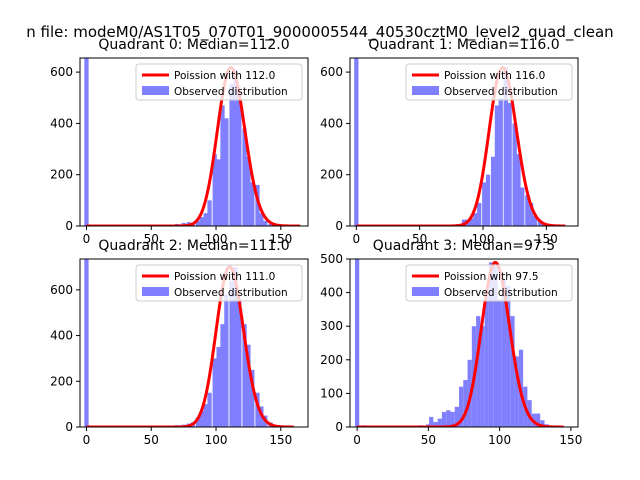 The image size is (640, 480). I want to click on legend: Poission with 97.5 Observed distribution, so click(489, 283).